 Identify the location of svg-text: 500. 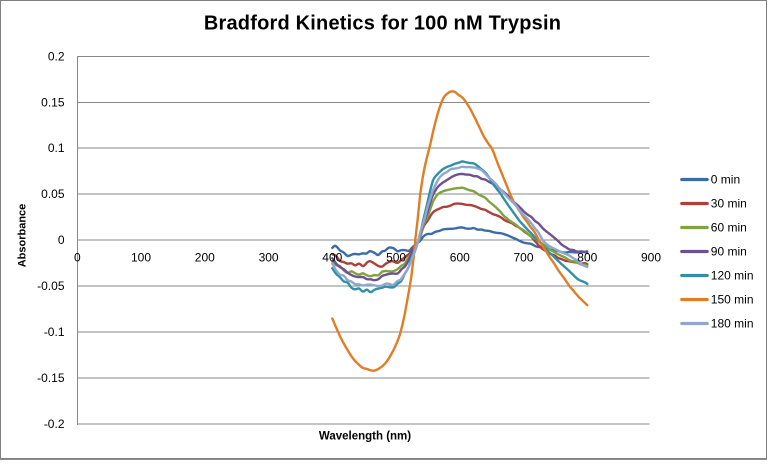
(396, 258).